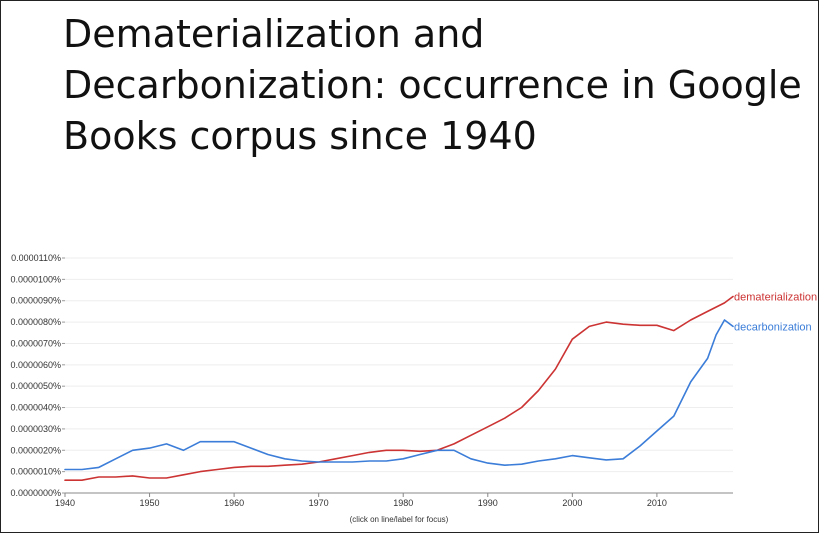 This screenshot has height=534, width=819. Describe the element at coordinates (36, 258) in the screenshot. I see `y-tick-label: 0.0000110%` at that location.